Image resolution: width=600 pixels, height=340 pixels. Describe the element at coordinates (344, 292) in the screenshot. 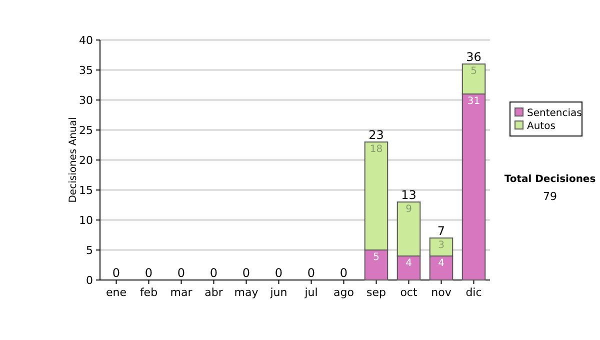

I see `x-tick-label: ago` at that location.